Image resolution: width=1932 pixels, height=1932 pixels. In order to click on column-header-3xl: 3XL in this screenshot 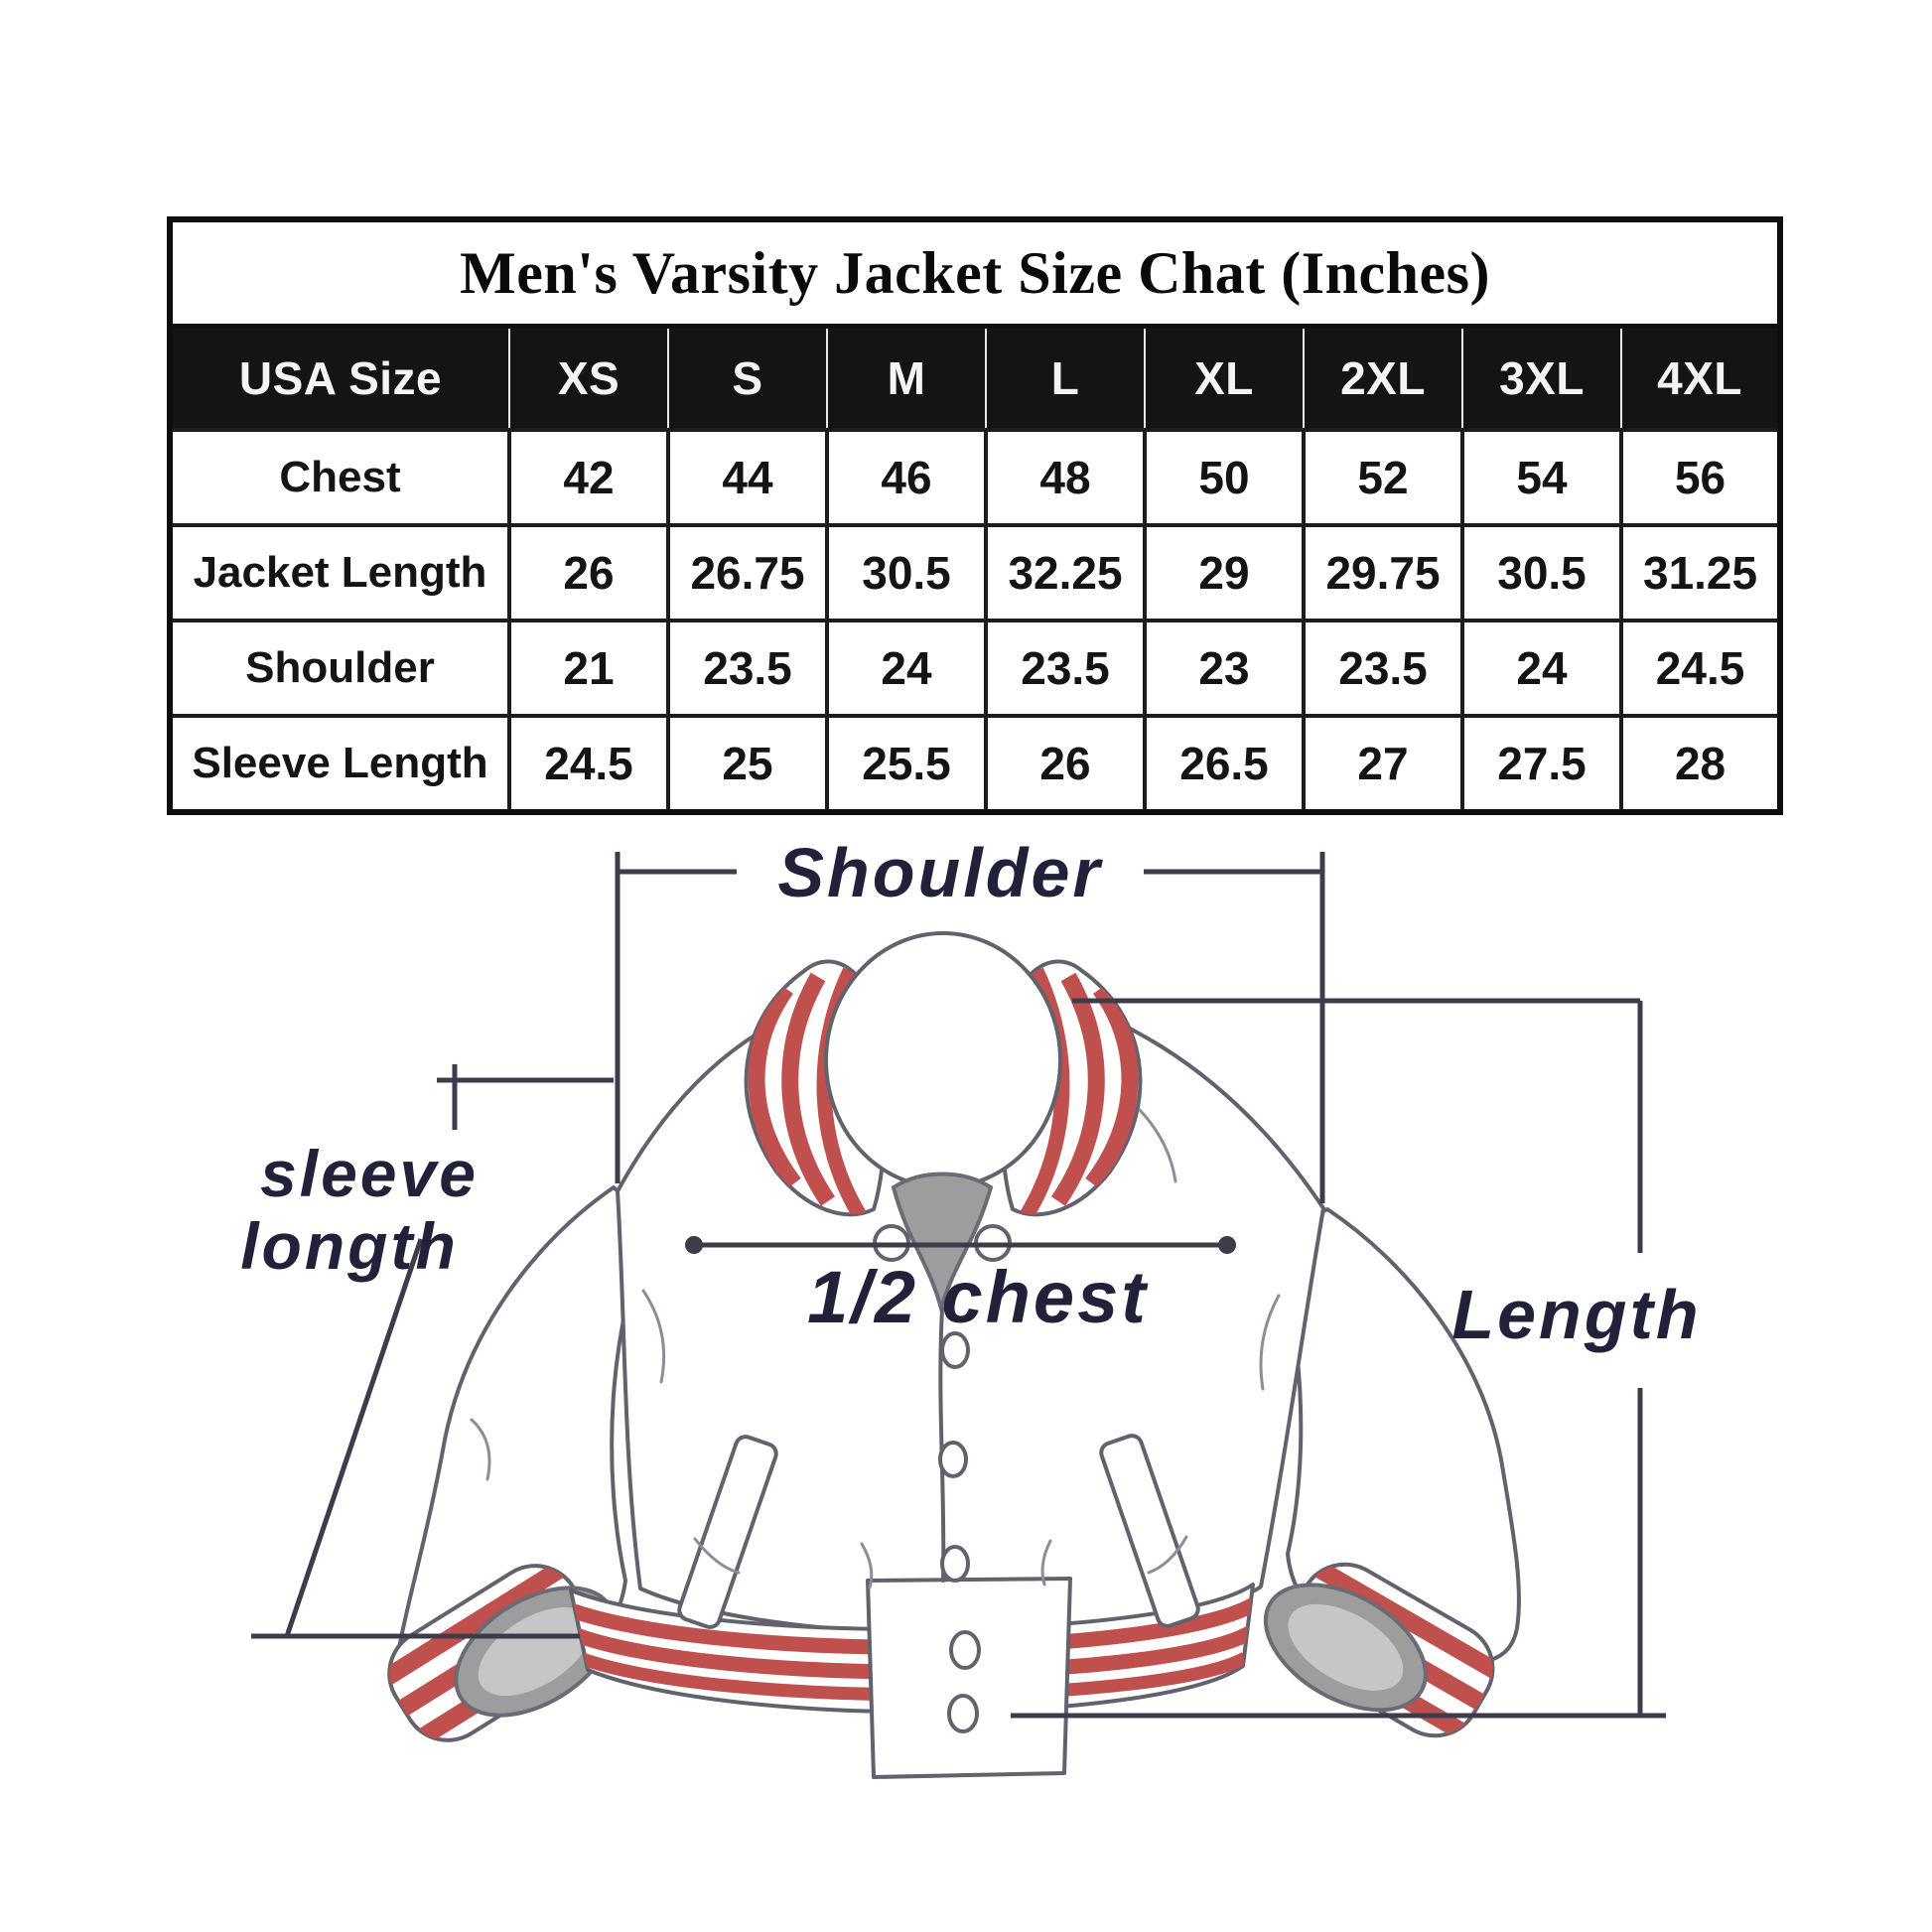, I will do `click(1541, 378)`.